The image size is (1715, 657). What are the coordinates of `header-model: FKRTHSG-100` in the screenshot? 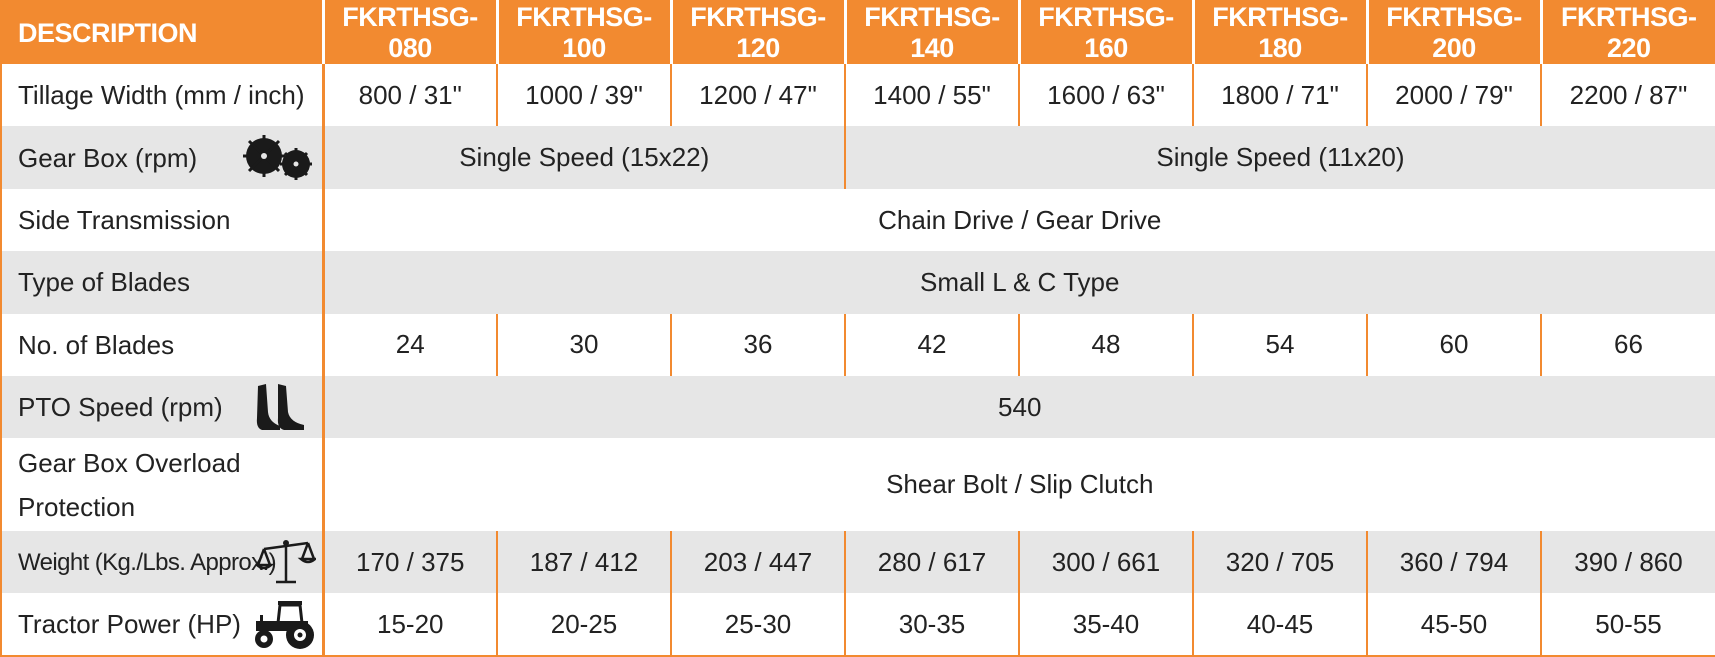 It's located at (585, 32).